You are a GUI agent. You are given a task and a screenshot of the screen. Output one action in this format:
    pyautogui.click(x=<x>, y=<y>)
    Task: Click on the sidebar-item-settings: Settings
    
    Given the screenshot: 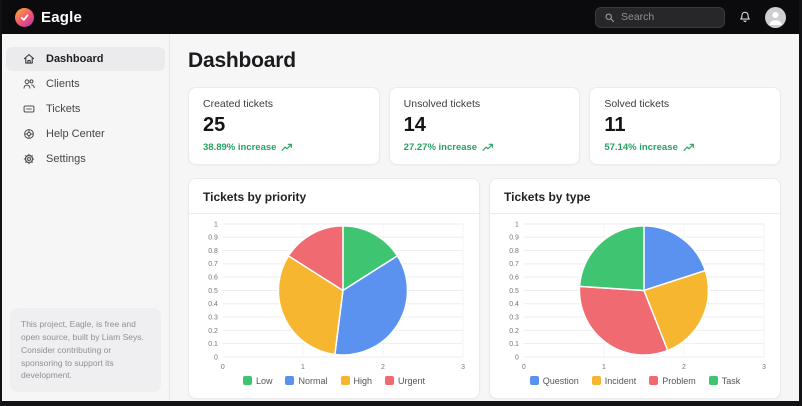 What is the action you would take?
    pyautogui.click(x=85, y=159)
    